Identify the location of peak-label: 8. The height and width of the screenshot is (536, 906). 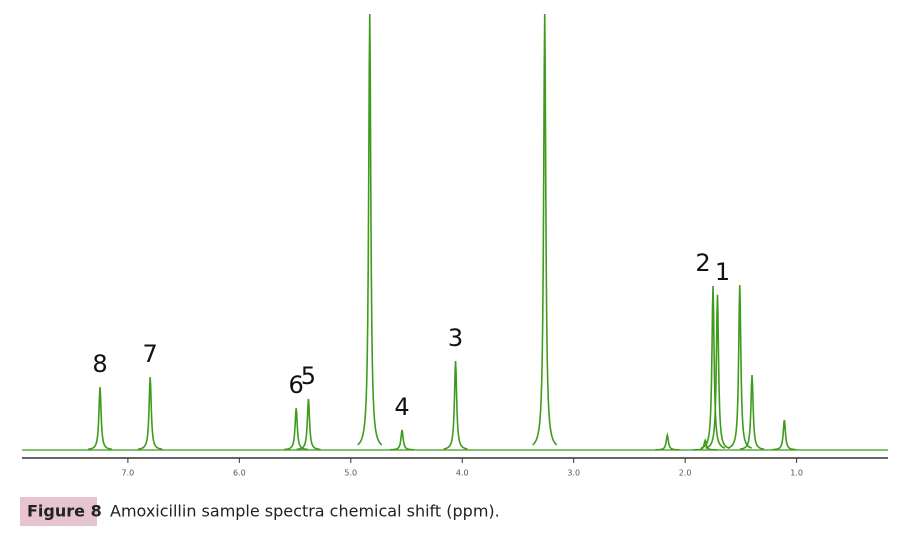
(99, 364).